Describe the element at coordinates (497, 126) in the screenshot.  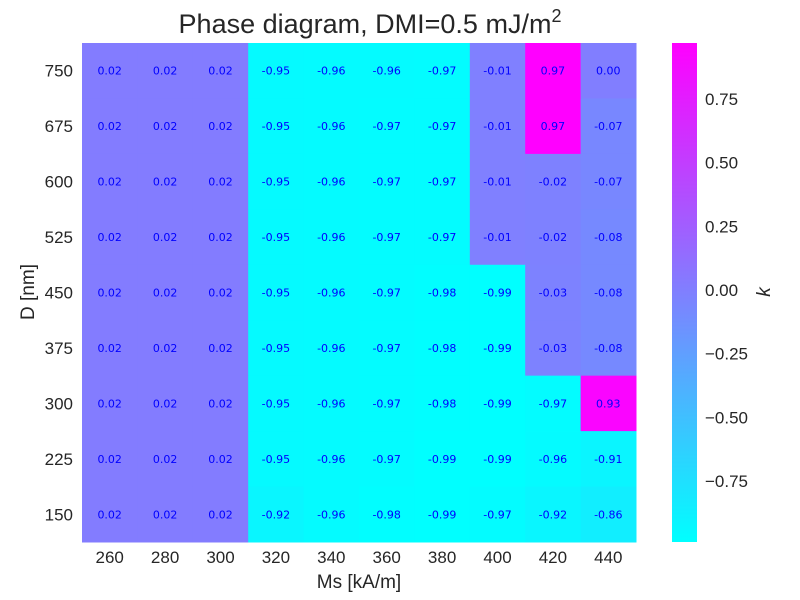
I see `cell-value-label: -0.01` at that location.